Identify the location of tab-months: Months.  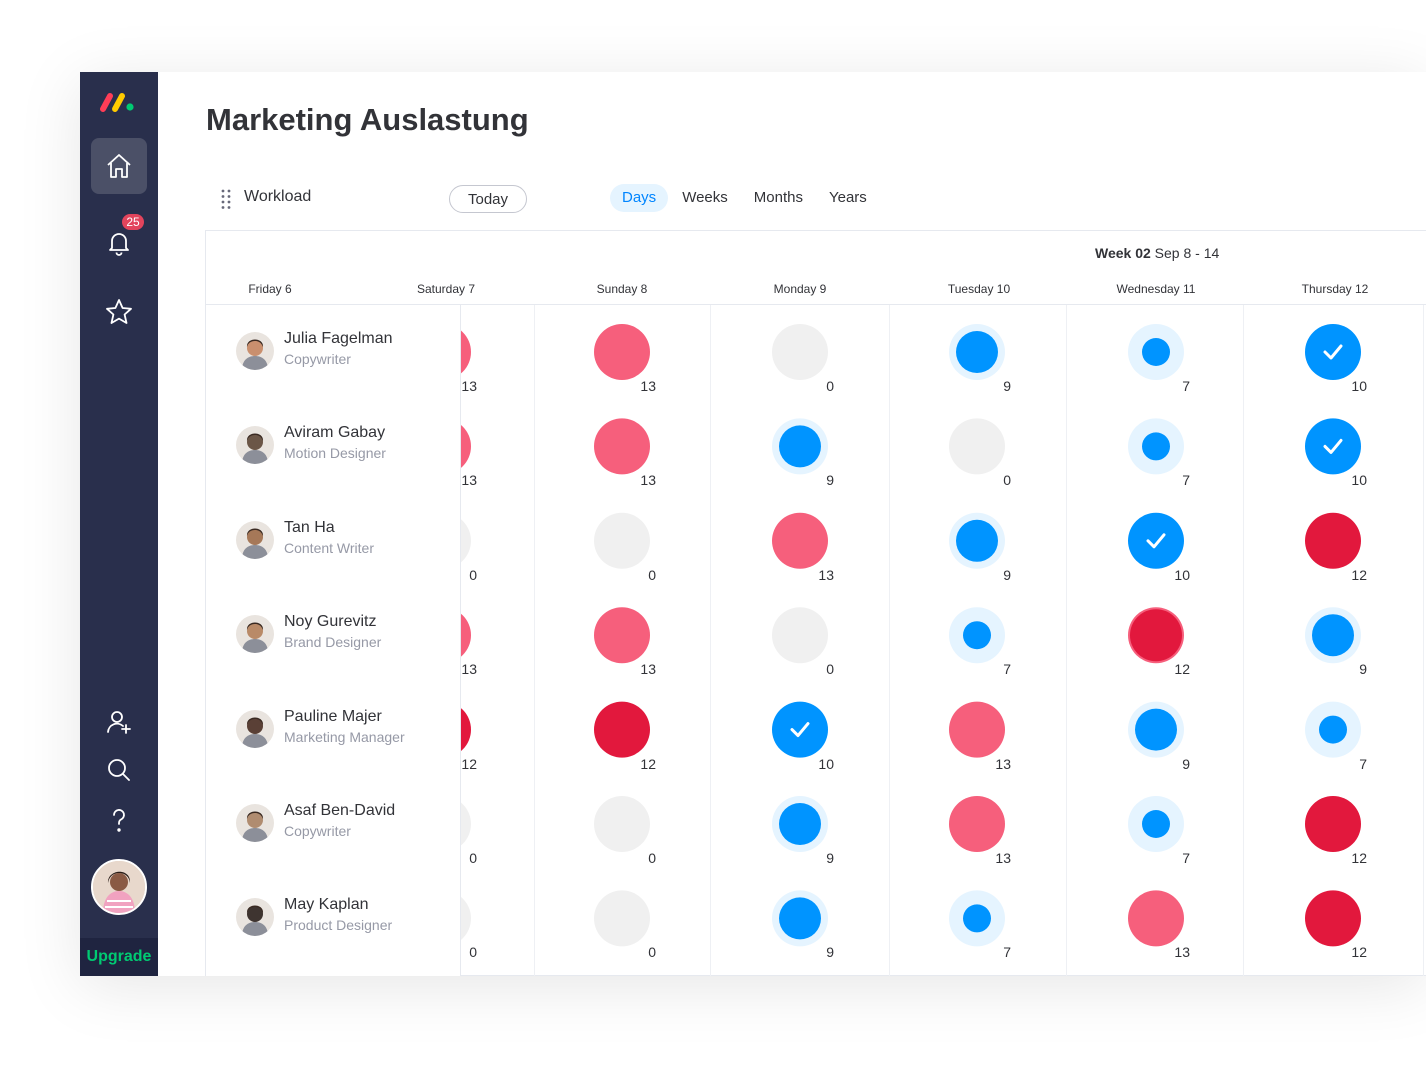
(778, 197).